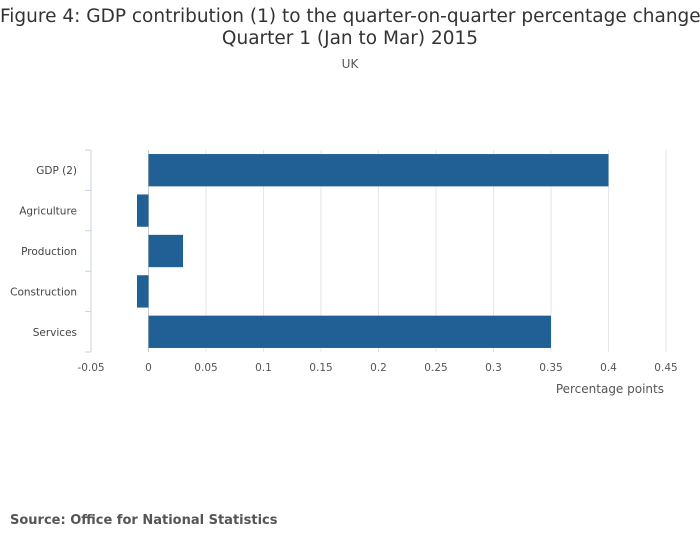 The width and height of the screenshot is (700, 549). What do you see at coordinates (148, 368) in the screenshot?
I see `x-tick-label: 0` at bounding box center [148, 368].